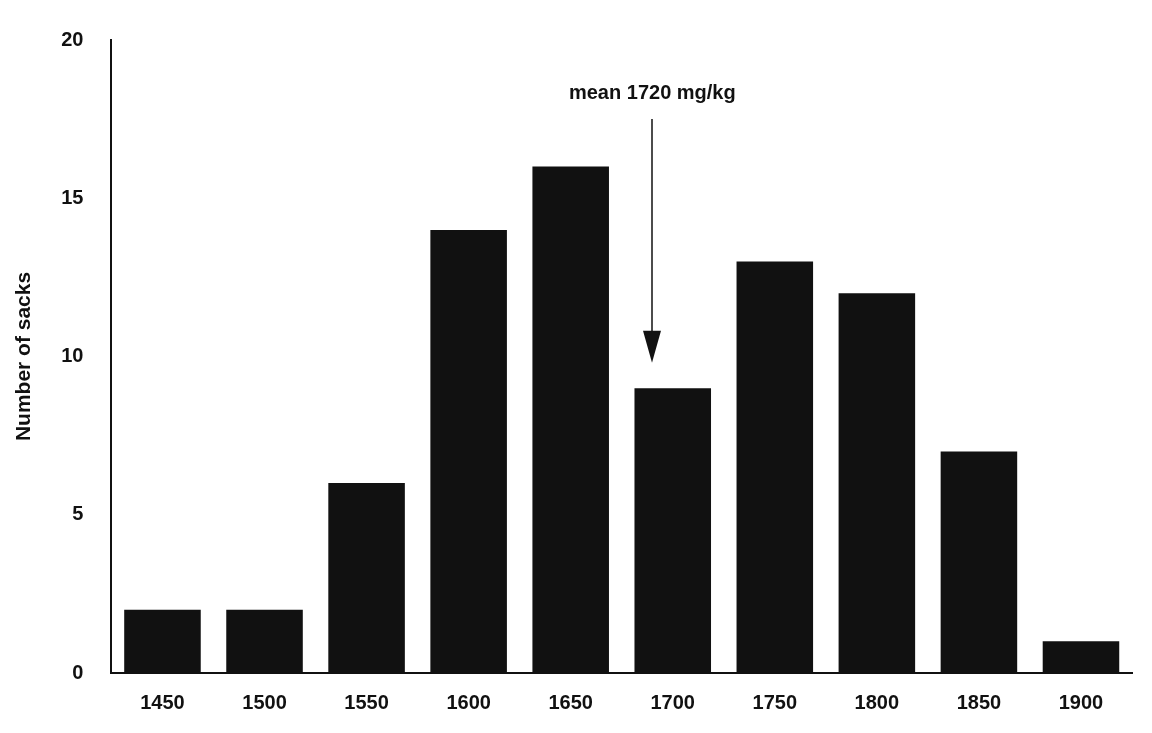 This screenshot has height=733, width=1152. Describe the element at coordinates (72, 38) in the screenshot. I see `y-tick-label: 20` at that location.